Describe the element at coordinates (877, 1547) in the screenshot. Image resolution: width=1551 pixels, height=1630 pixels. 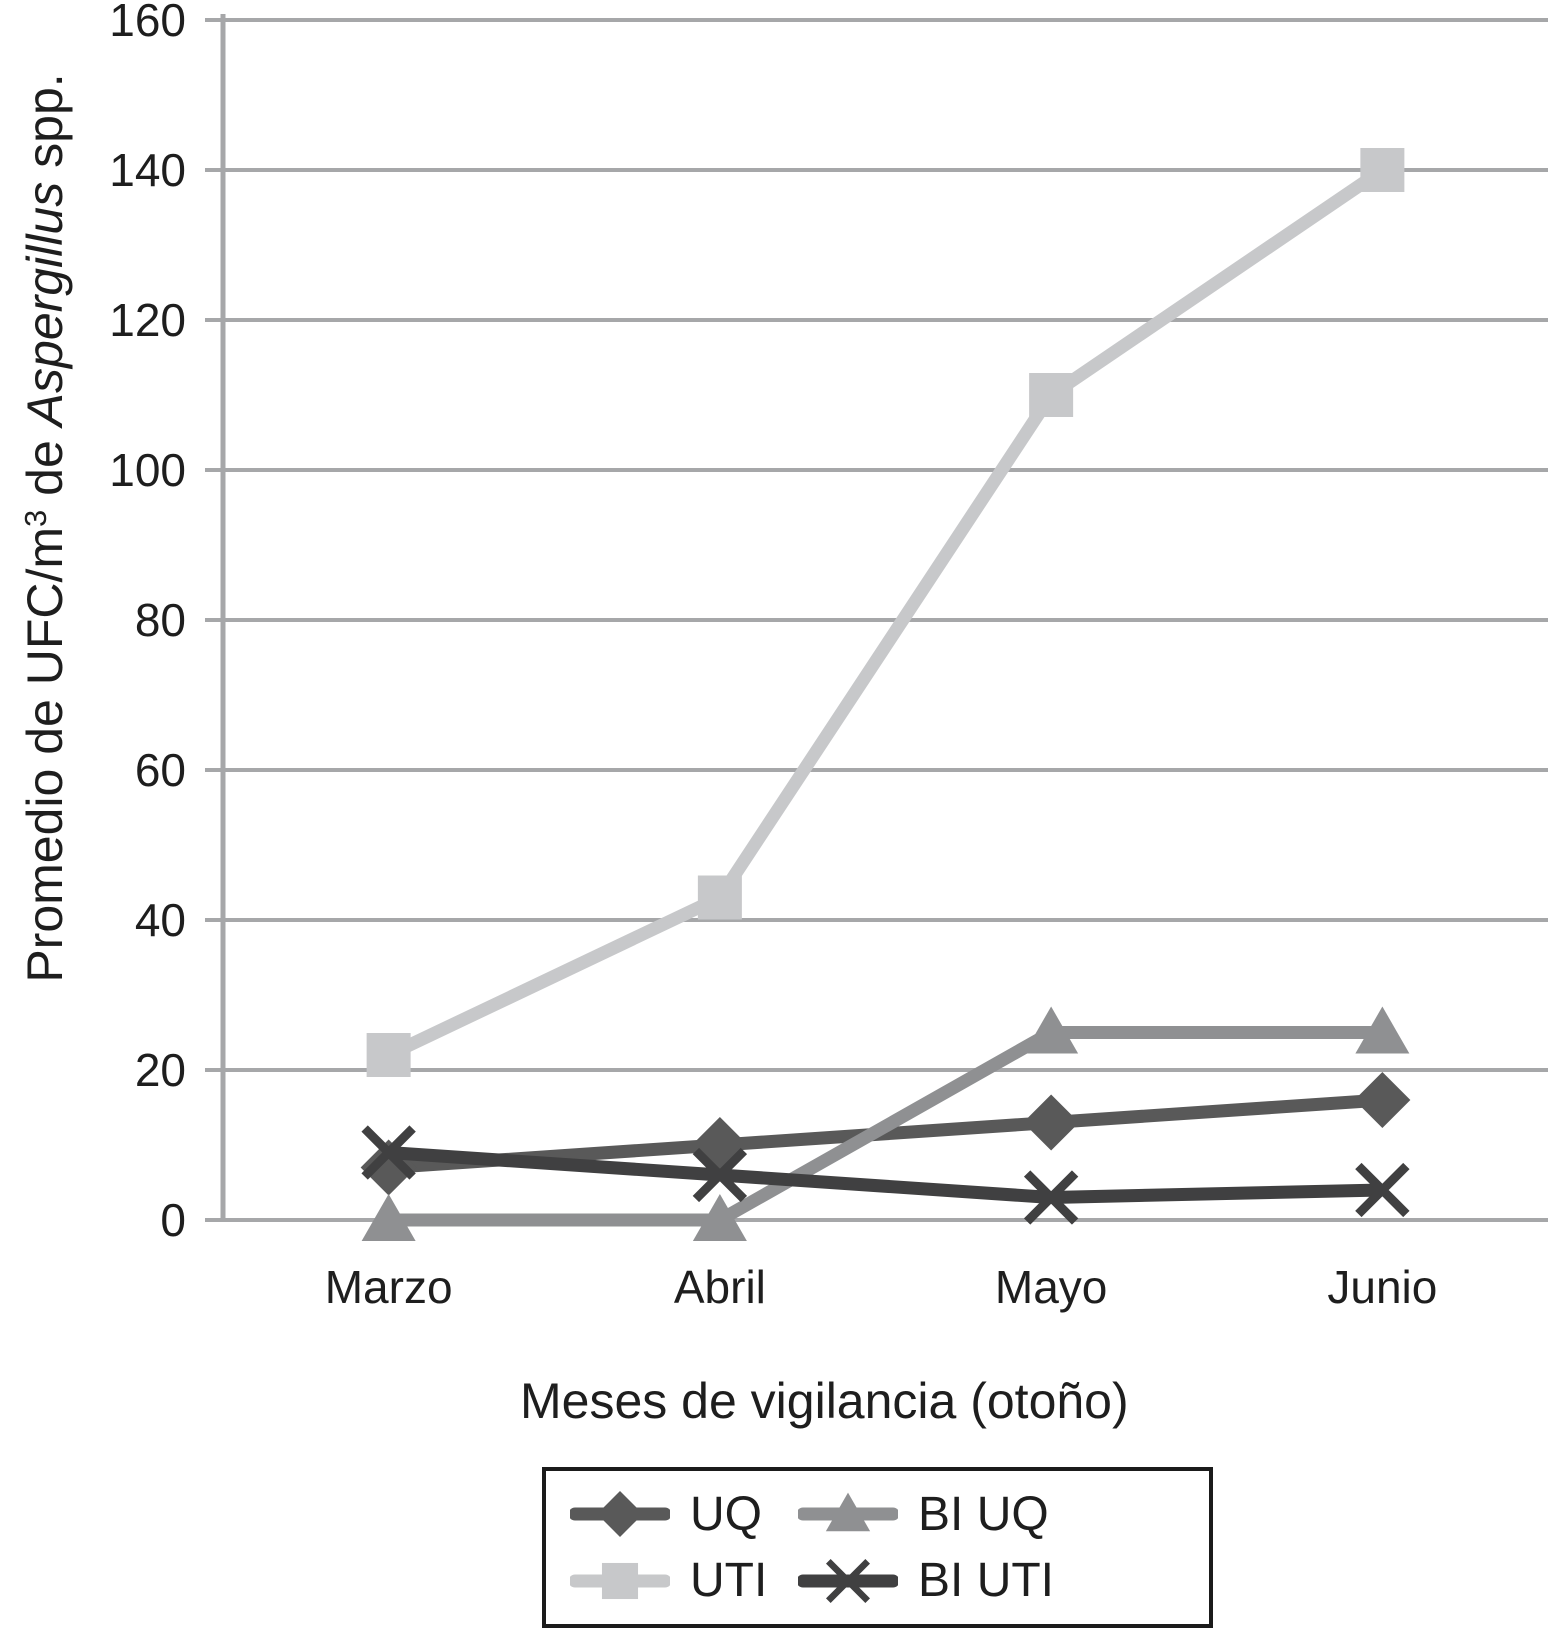
I see `legend-box: UQ UTI BI UQ BI UTI` at that location.